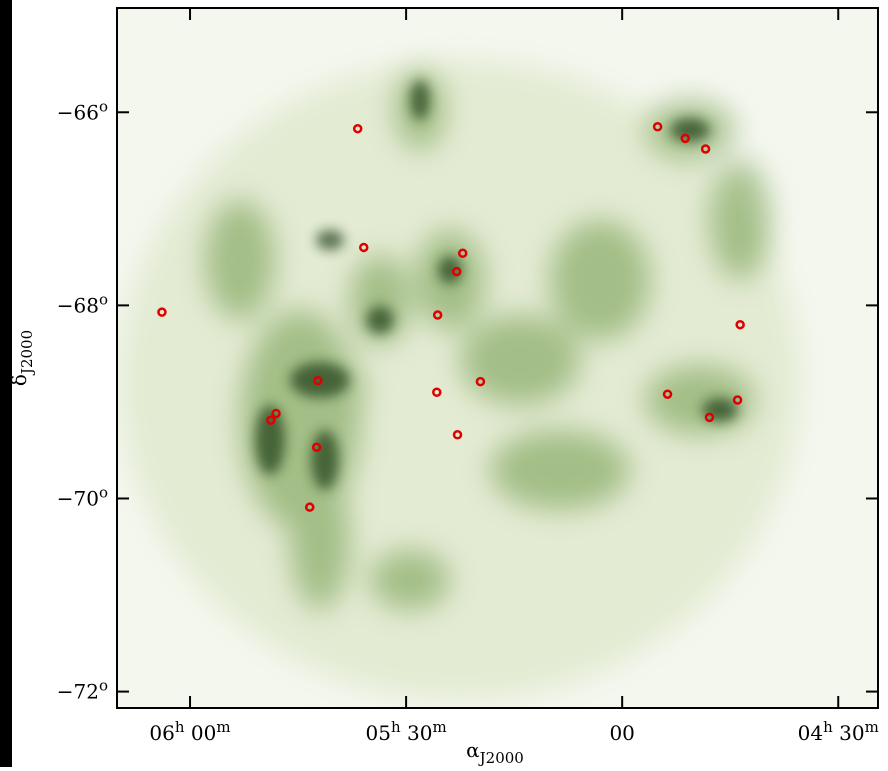  What do you see at coordinates (82, 690) in the screenshot?
I see `y-tick-label: −72o` at bounding box center [82, 690].